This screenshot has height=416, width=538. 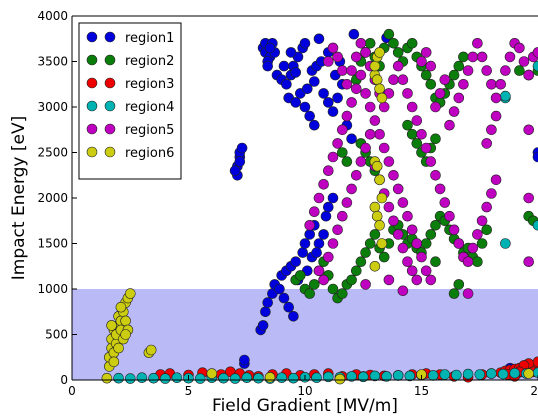 What do you see at coordinates (110, 106) in the screenshot?
I see `legend-marker-region4` at bounding box center [110, 106].